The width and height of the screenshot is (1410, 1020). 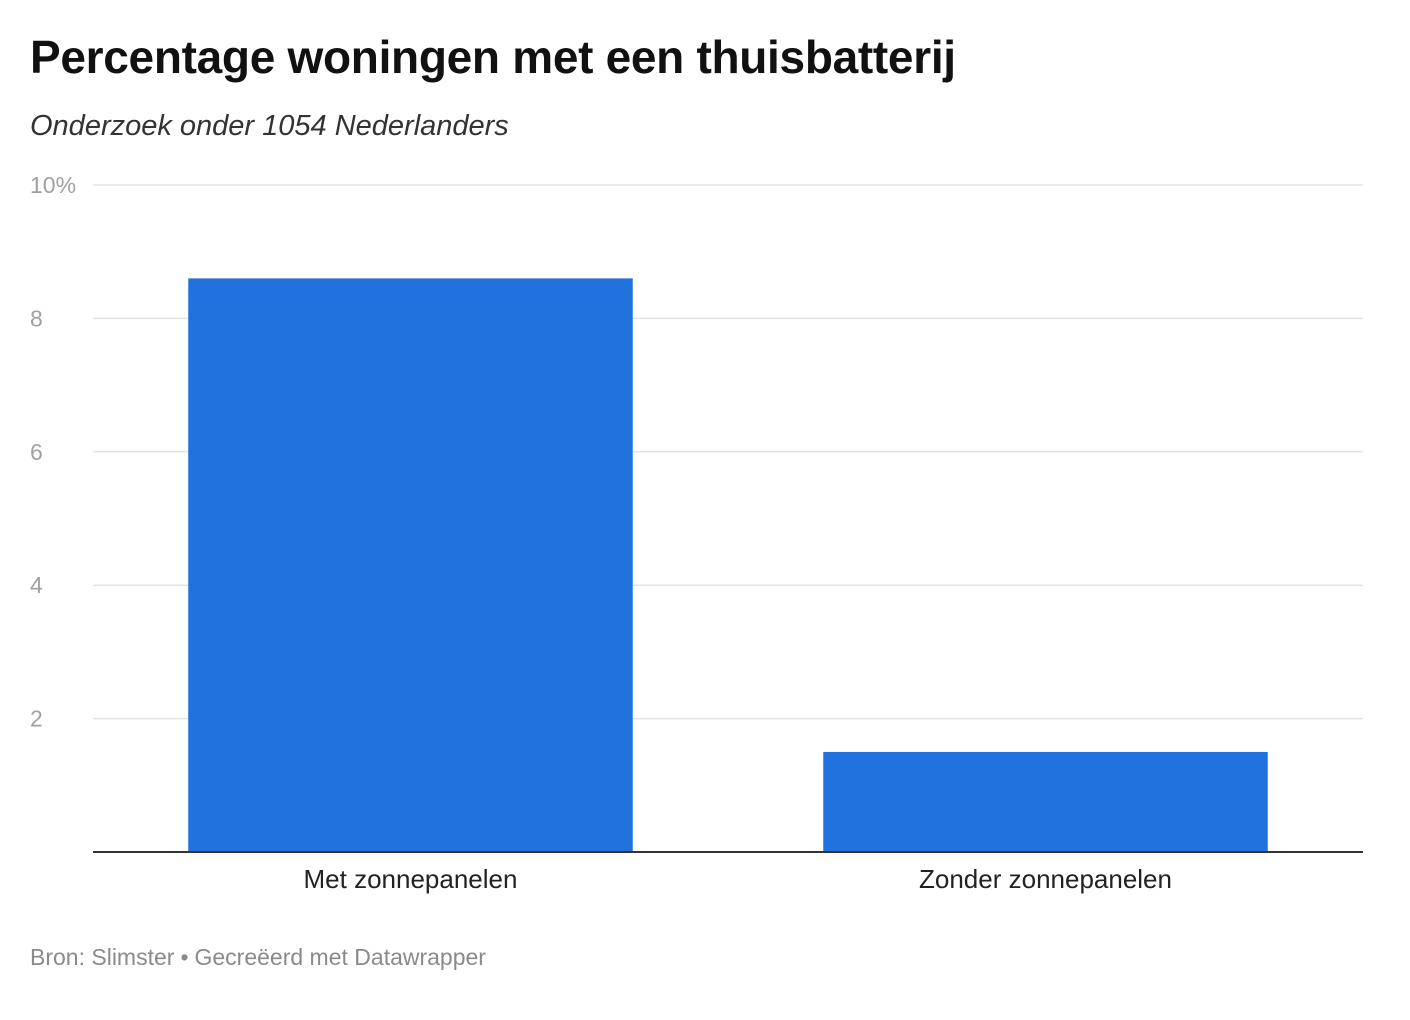 I want to click on chart-footer: Bron: Slimster • Gecreëerd met Datawrapper, so click(x=258, y=957).